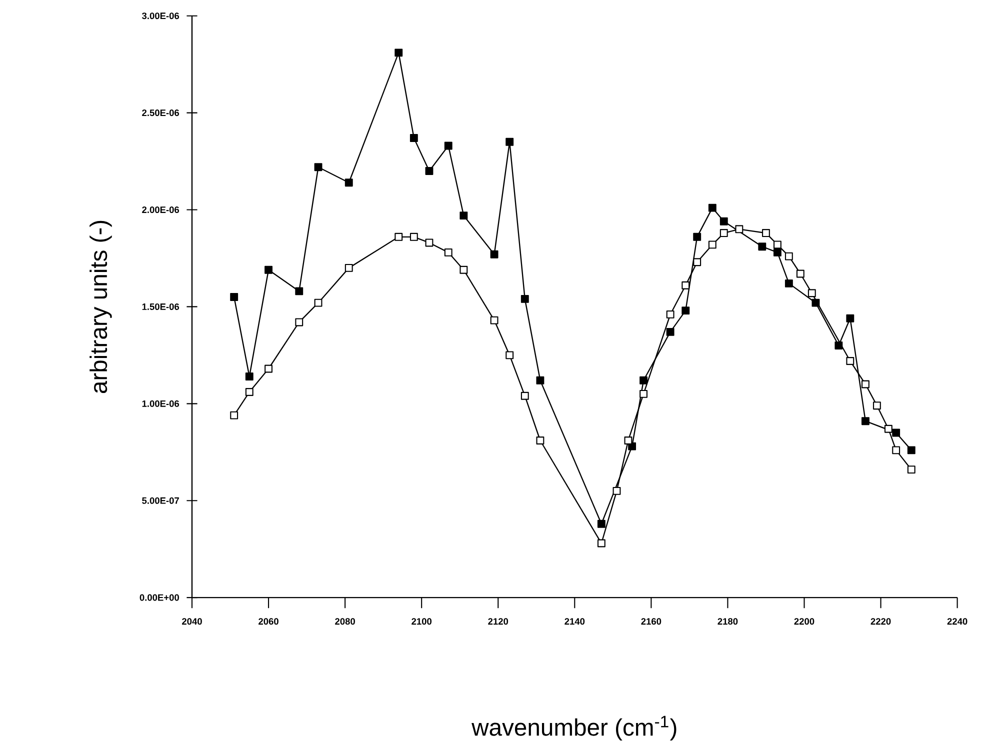  What do you see at coordinates (880, 621) in the screenshot?
I see `x-tick-label: 2220` at bounding box center [880, 621].